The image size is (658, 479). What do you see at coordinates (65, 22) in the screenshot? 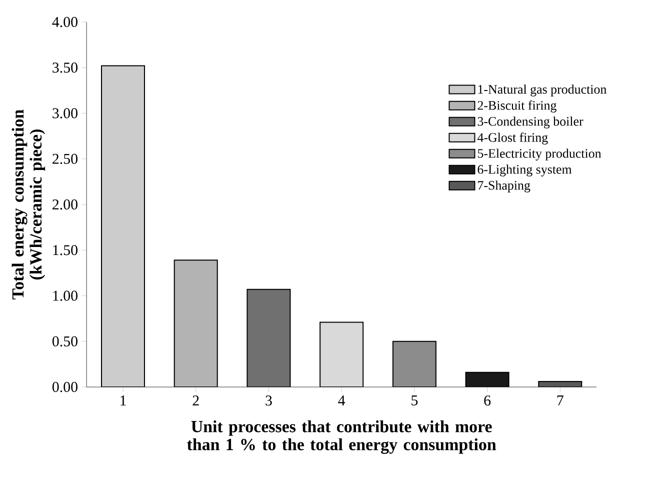
I see `y-tick-label: 4.00` at bounding box center [65, 22].